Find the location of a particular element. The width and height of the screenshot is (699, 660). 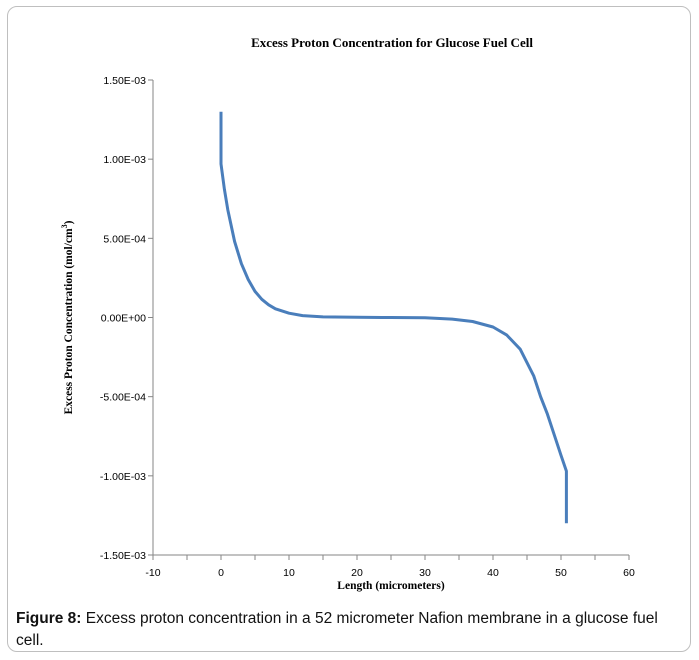

y-axis-title: Excess Proton Concentration (mol/cm3) is located at coordinates (67, 317).